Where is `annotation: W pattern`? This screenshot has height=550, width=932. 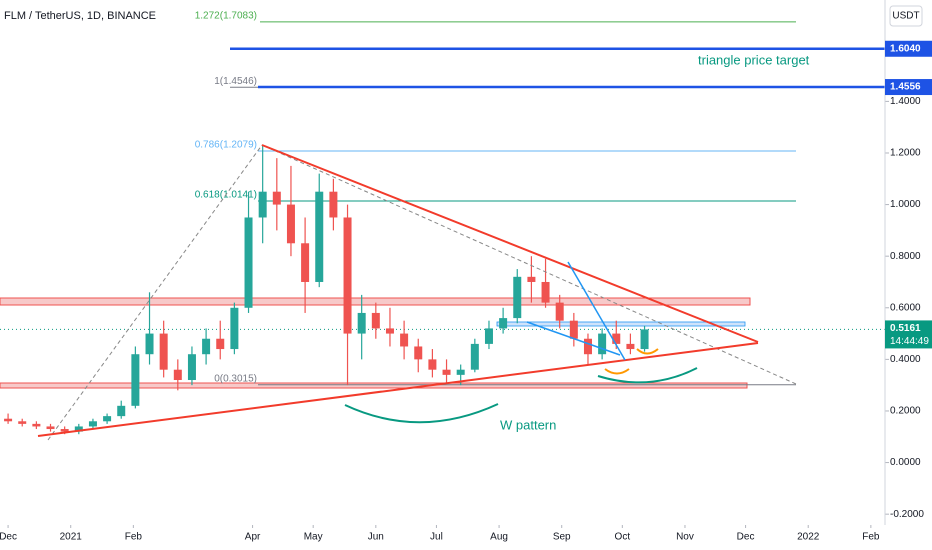 annotation: W pattern is located at coordinates (528, 424).